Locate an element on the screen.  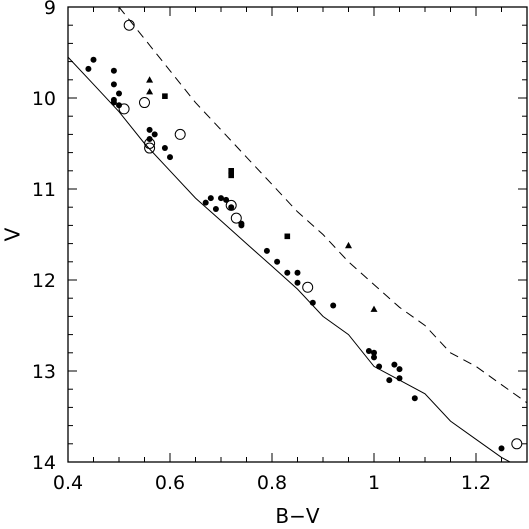
x-tick-label: 0.4 is located at coordinates (68, 483).